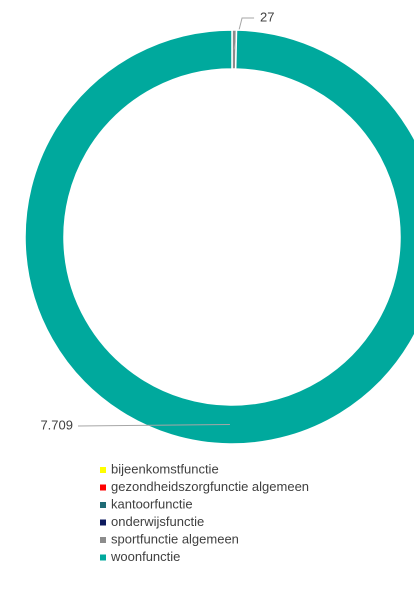 The height and width of the screenshot is (593, 414). I want to click on leader-line, so click(153, 425).